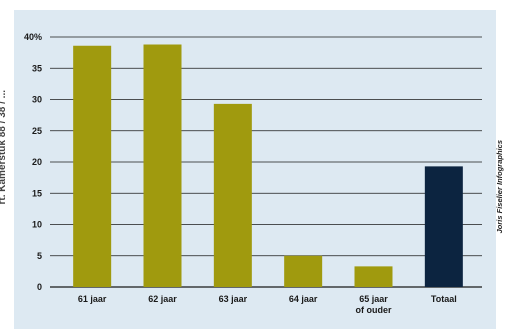 The height and width of the screenshot is (329, 510). What do you see at coordinates (39, 287) in the screenshot?
I see `y-tick-label: 0` at bounding box center [39, 287].